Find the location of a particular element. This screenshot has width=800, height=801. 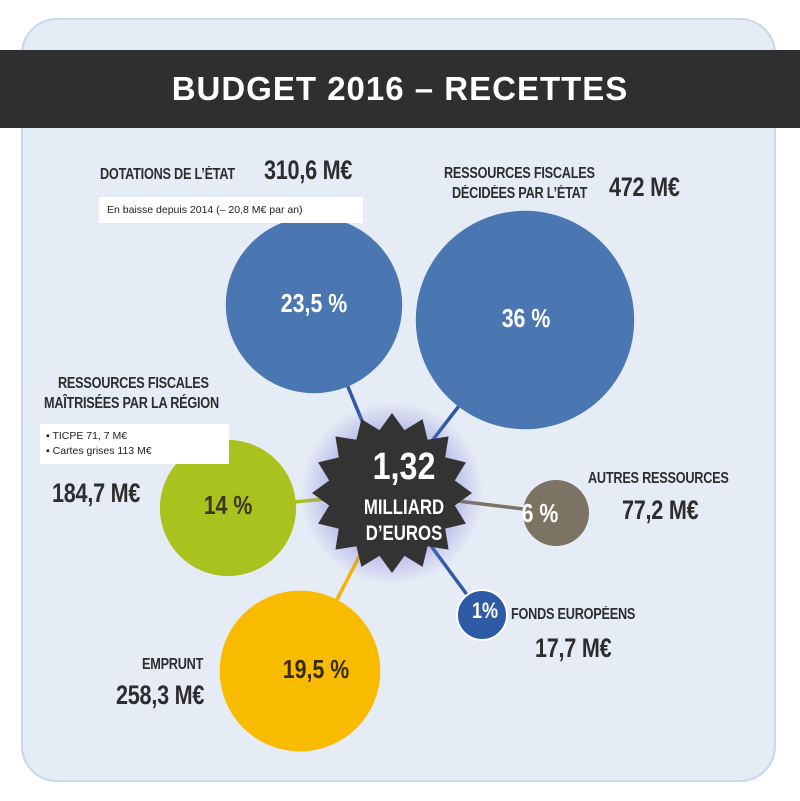

amount-emprunt: 258,3 M€ is located at coordinates (160, 695).